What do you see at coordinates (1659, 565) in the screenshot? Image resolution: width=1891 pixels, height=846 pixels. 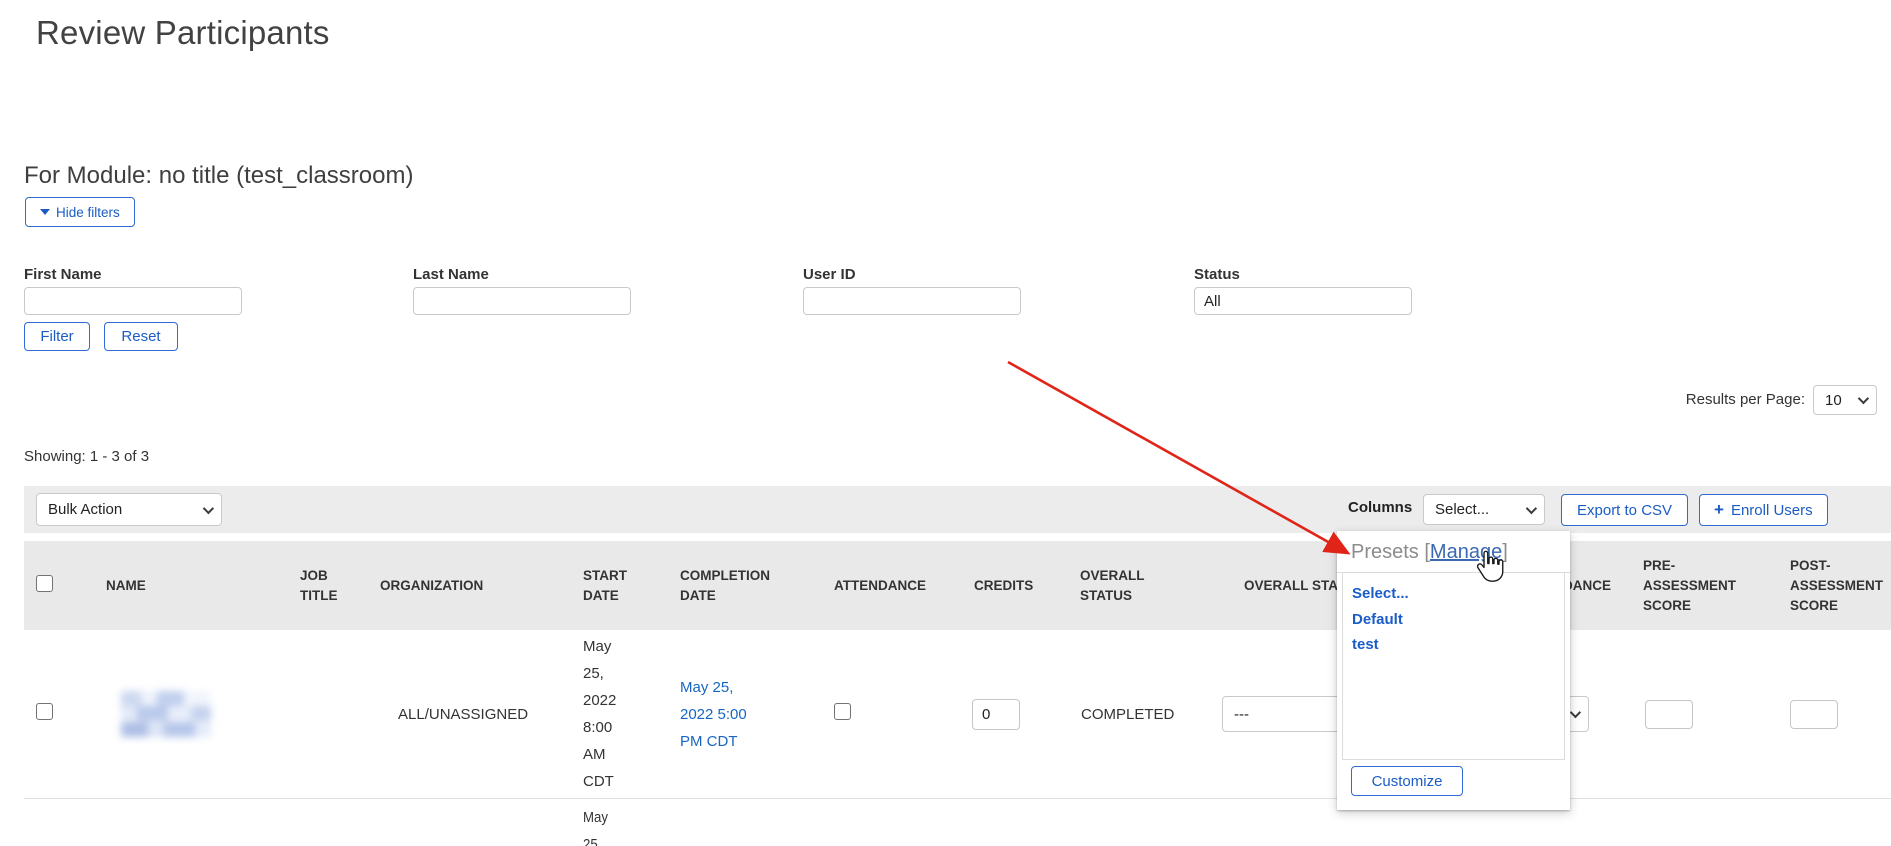 I see `col-pre-assessment-score: PRE-` at bounding box center [1659, 565].